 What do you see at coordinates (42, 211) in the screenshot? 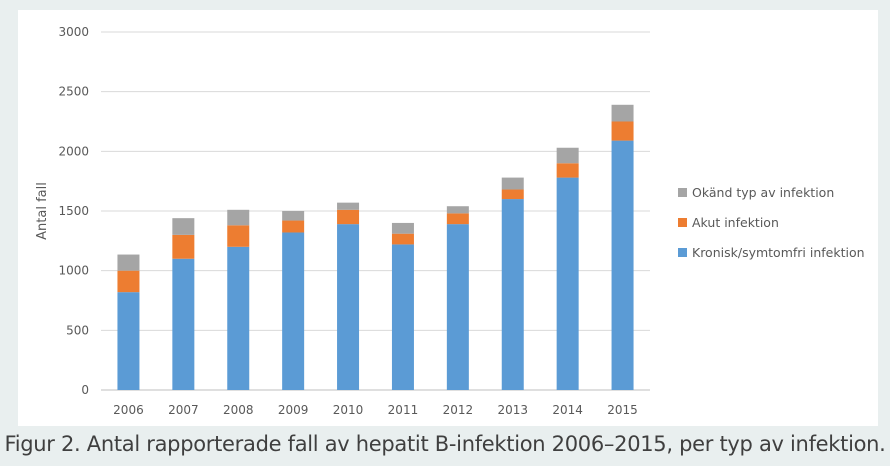
I see `y-axis-title: Antal fall` at bounding box center [42, 211].